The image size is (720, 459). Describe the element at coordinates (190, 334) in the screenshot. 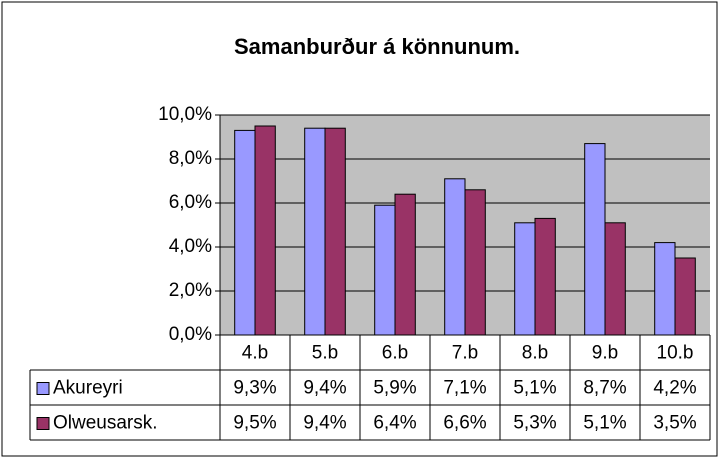

I see `y-tick-label: 0,0%` at that location.